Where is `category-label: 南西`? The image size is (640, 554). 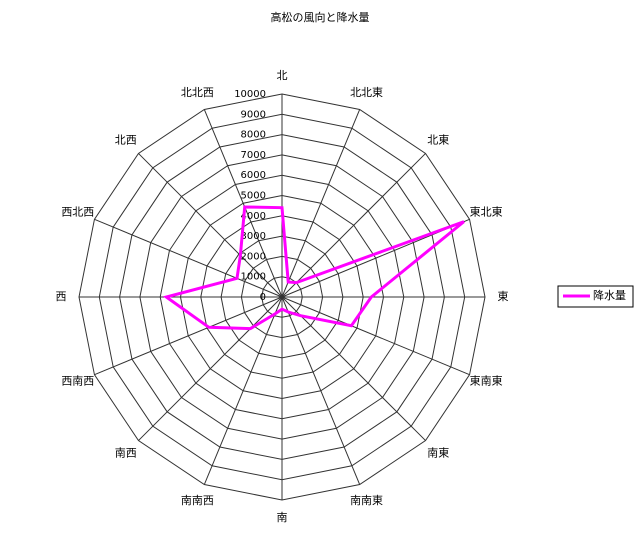 category-label: 南西 is located at coordinates (126, 452).